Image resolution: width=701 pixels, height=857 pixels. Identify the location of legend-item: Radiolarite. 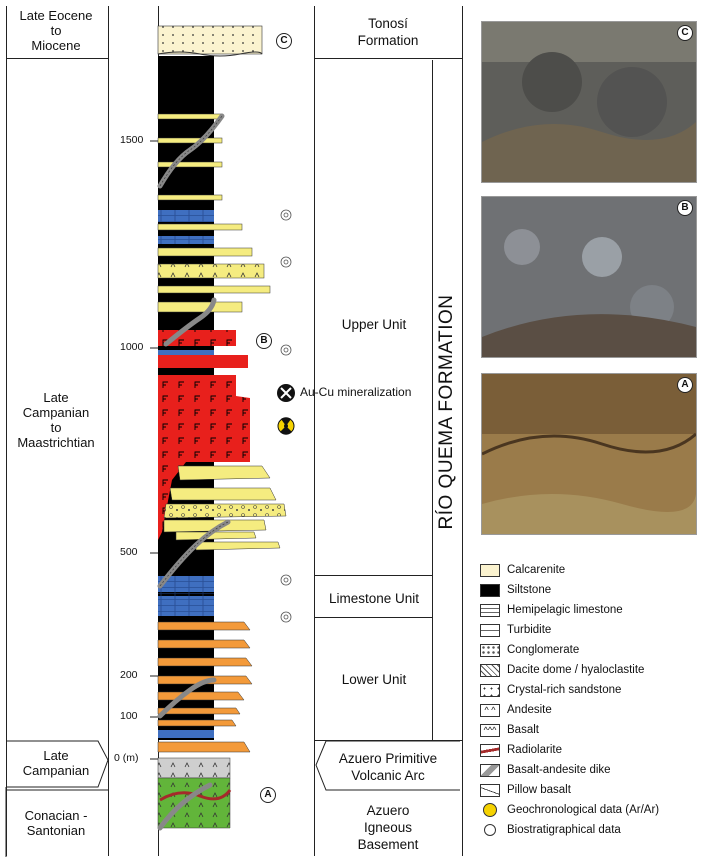
(521, 750).